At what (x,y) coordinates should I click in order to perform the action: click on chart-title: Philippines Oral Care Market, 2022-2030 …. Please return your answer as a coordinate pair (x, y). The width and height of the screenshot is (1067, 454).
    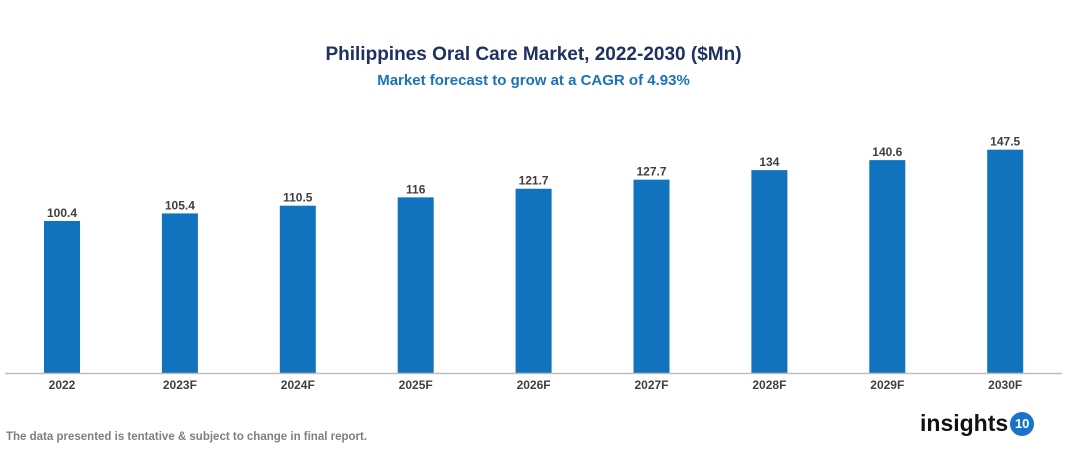
    Looking at the image, I should click on (533, 54).